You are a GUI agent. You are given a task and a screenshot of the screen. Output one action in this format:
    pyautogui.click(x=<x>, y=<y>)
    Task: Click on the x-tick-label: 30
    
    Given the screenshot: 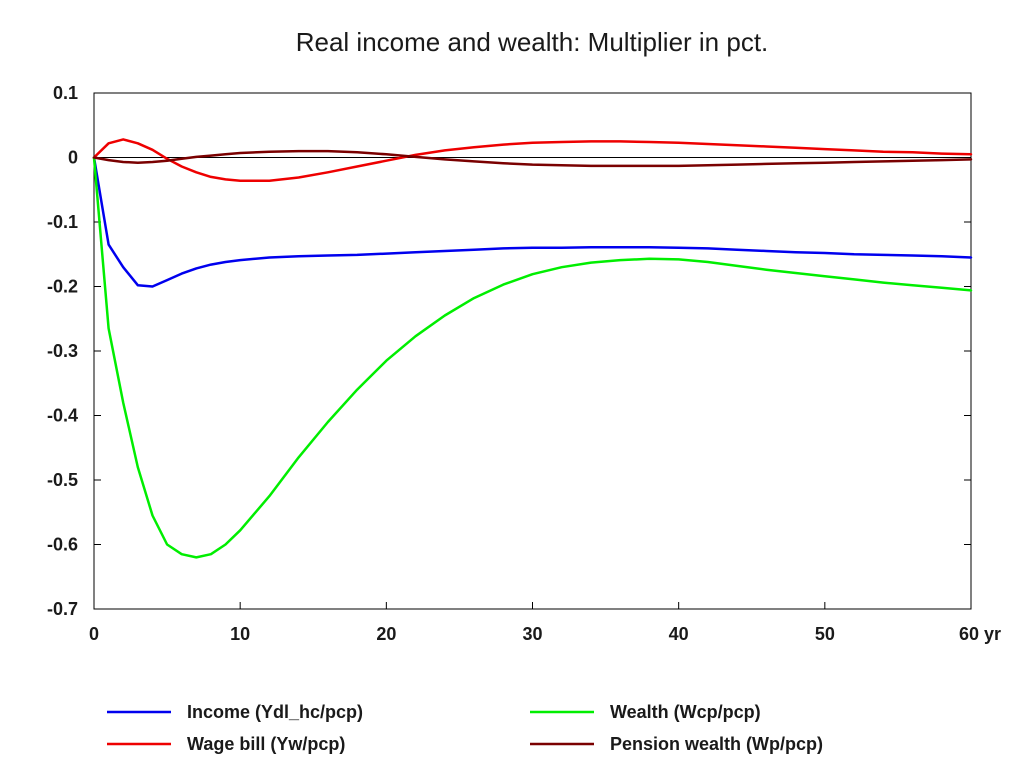 What is the action you would take?
    pyautogui.click(x=532, y=634)
    